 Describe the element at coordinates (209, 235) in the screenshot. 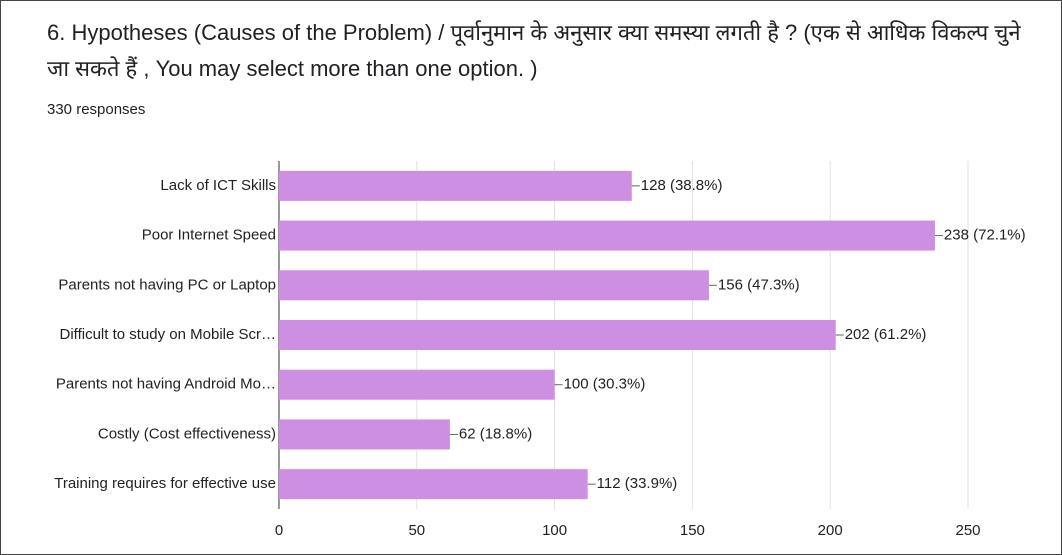

I see `y-tick-label: Poor Internet Speed` at that location.